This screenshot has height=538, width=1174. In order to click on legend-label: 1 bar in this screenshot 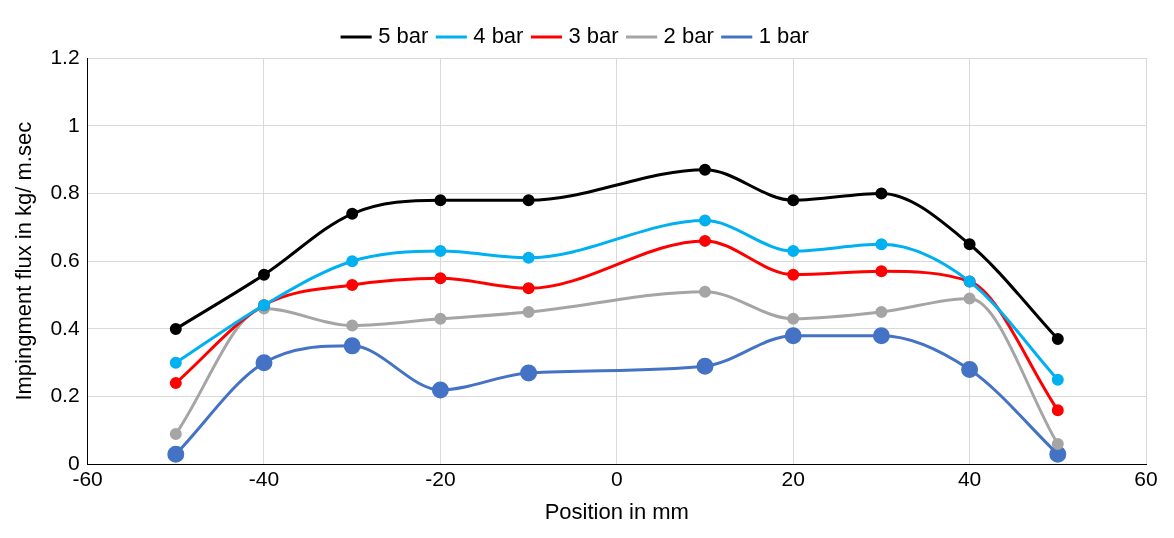, I will do `click(783, 36)`.